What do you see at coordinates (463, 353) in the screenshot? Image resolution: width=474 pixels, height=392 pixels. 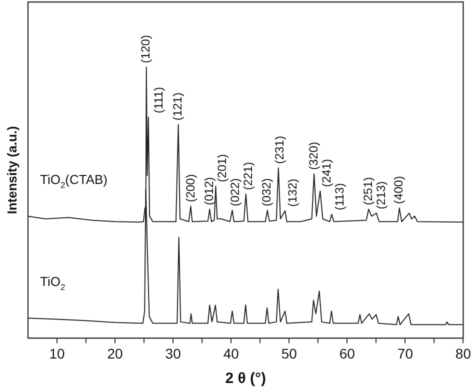 I see `x-tick-label: 80` at bounding box center [463, 353].